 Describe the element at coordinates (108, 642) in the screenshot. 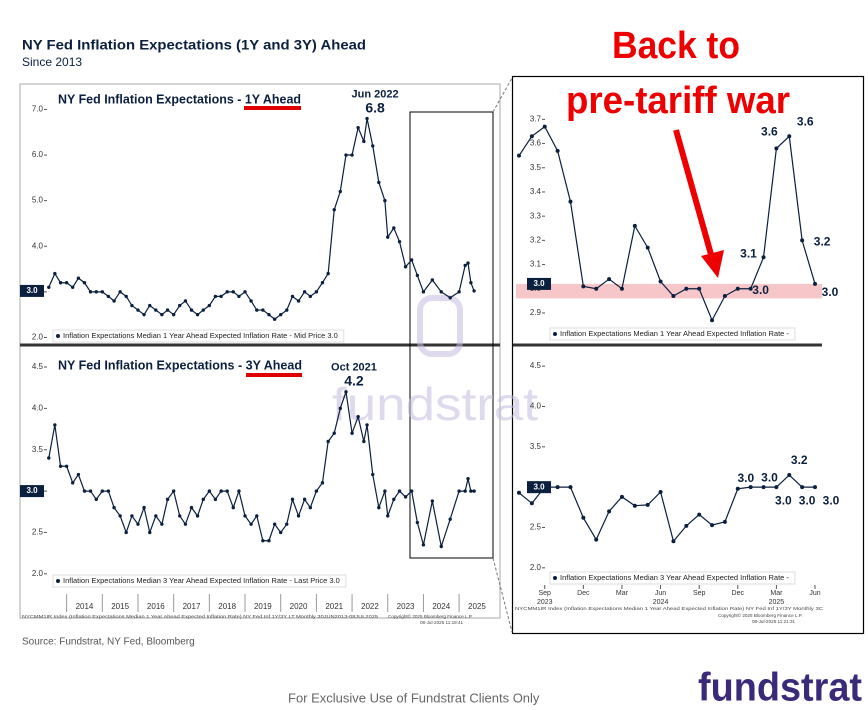

I see `source: Source: Fundstrat, NY Fed, Bloomberg` at that location.